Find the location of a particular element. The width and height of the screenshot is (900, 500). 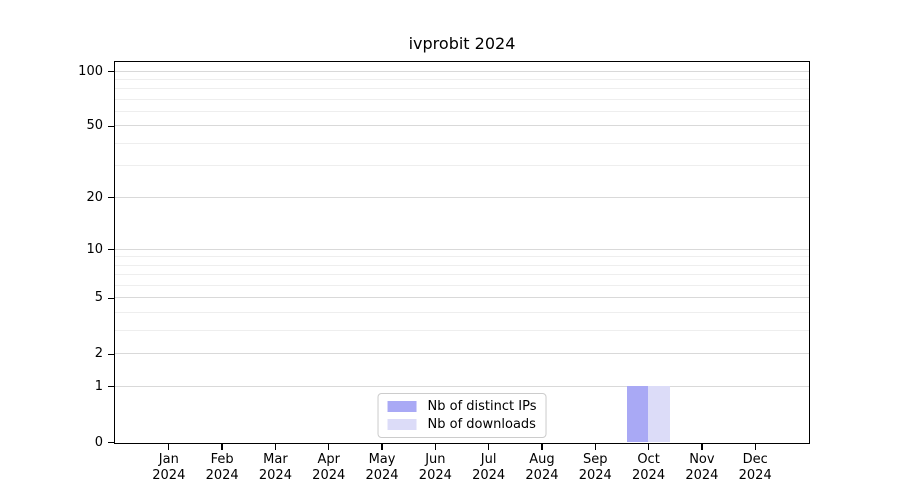

legend-swatch-distinct-ips-icon is located at coordinates (402, 406).